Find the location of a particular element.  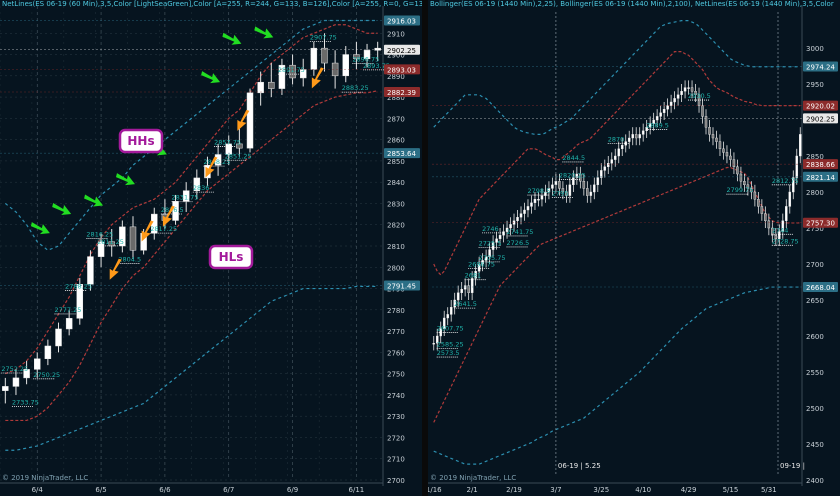

net-line-label: 2725.5 is located at coordinates (490, 244).